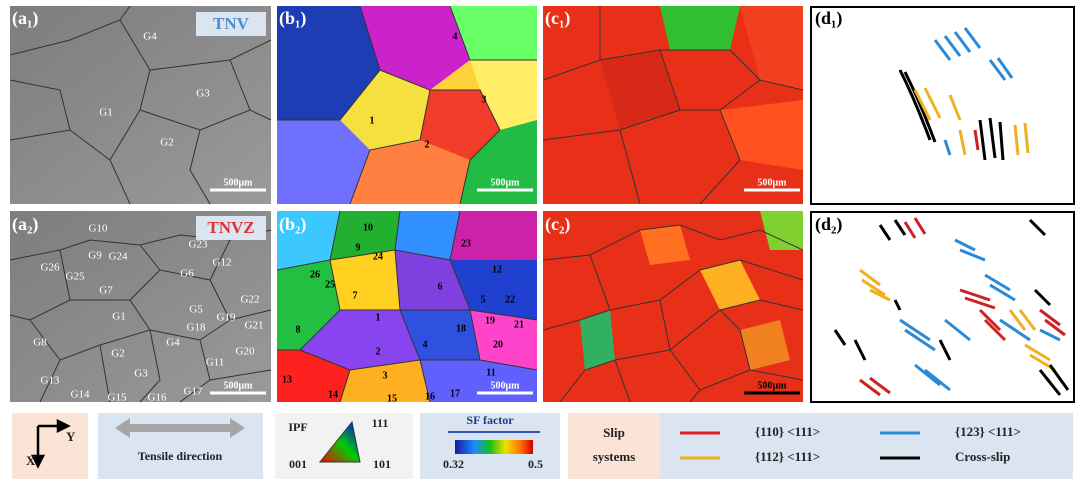  What do you see at coordinates (355, 295) in the screenshot?
I see `grain-label: 7` at bounding box center [355, 295].